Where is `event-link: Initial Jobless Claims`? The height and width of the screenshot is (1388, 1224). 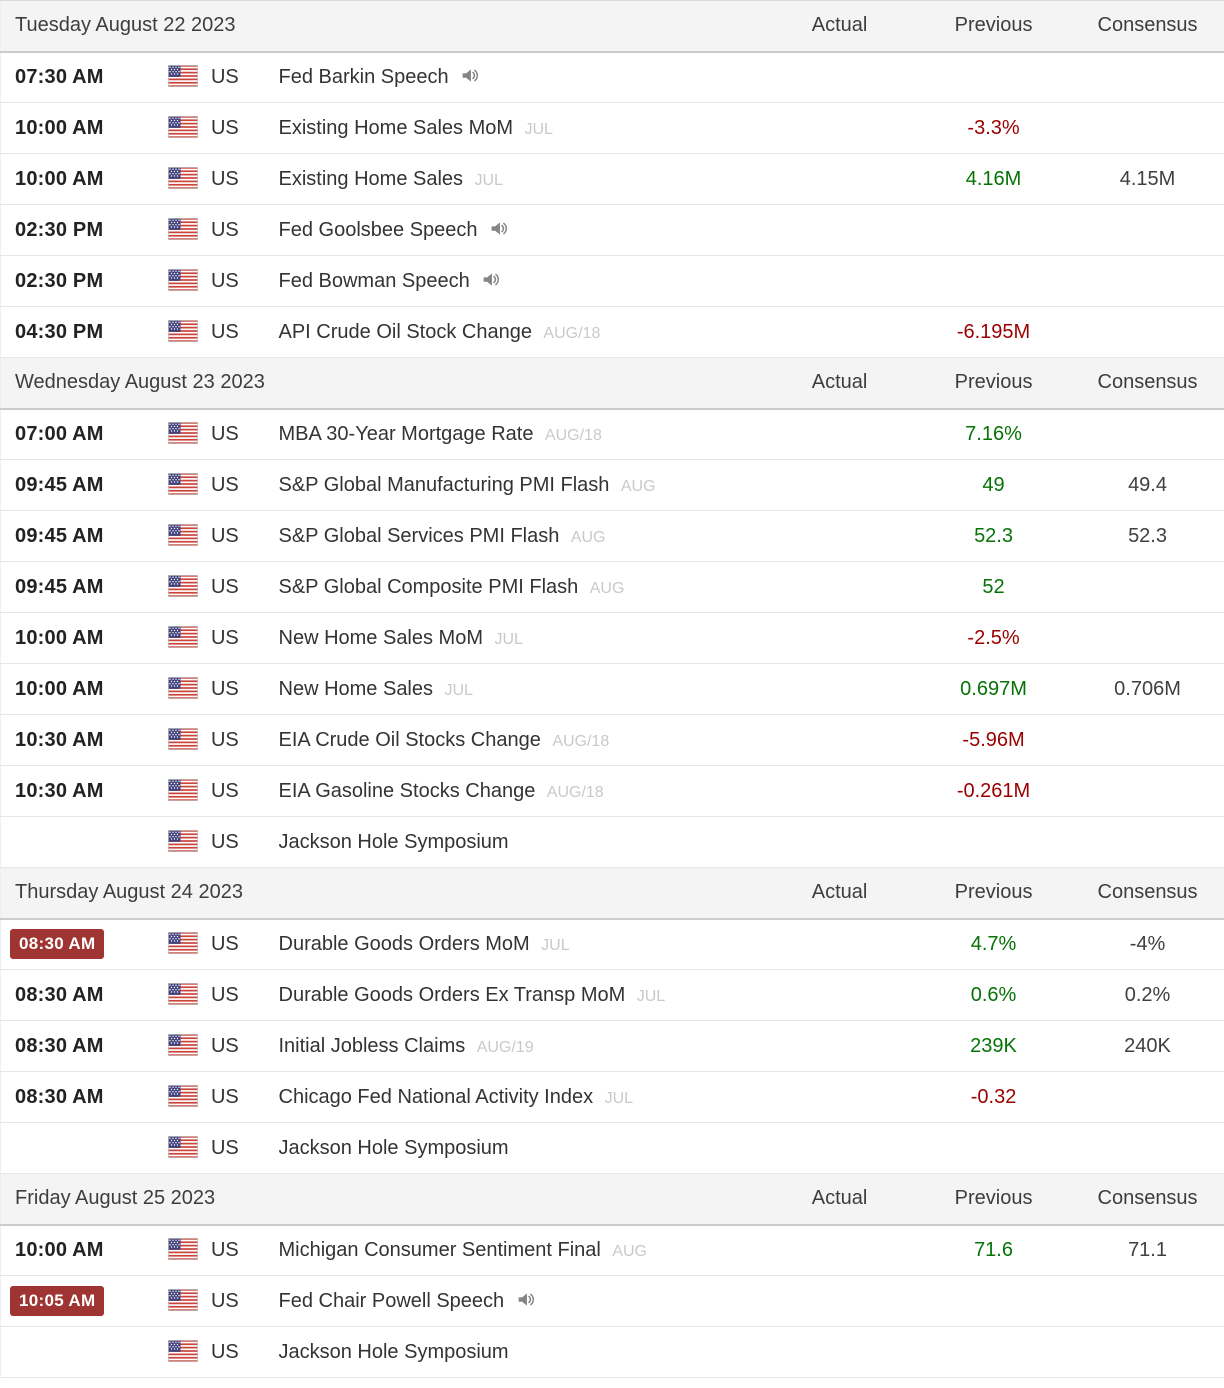 event-link: Initial Jobless Claims is located at coordinates (372, 1045).